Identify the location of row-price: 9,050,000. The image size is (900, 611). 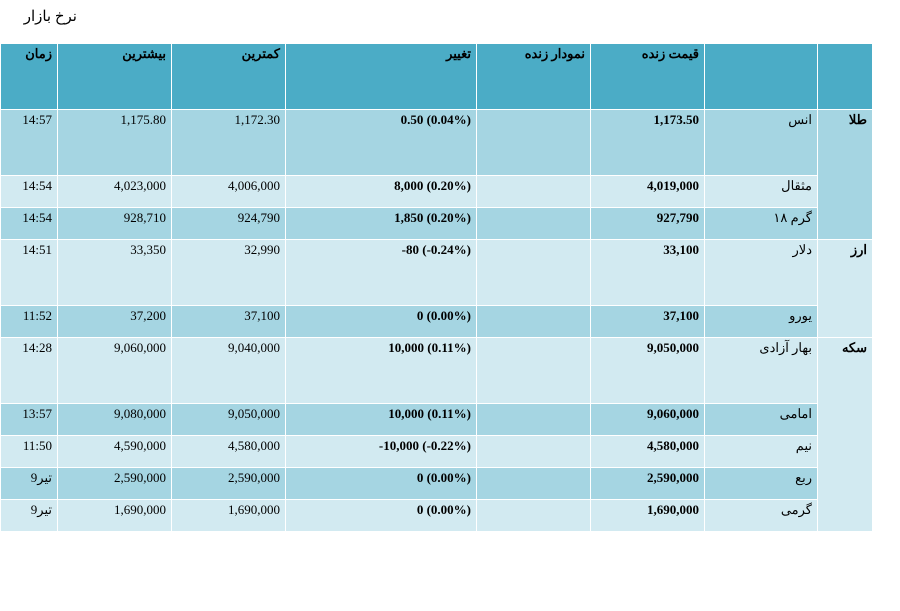
(647, 370).